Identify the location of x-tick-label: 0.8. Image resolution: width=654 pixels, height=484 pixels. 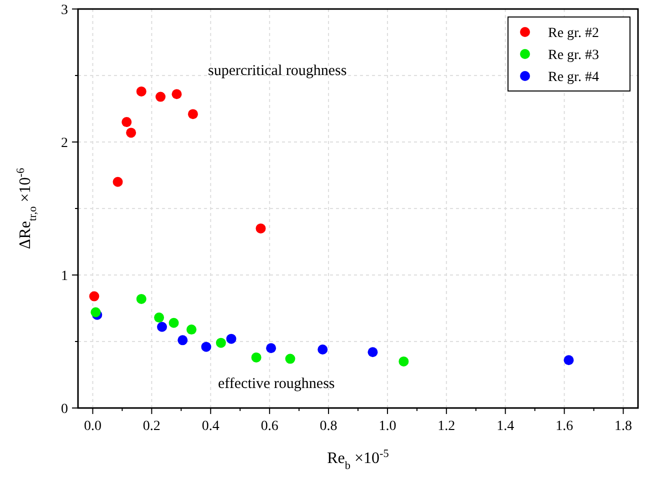
(329, 426).